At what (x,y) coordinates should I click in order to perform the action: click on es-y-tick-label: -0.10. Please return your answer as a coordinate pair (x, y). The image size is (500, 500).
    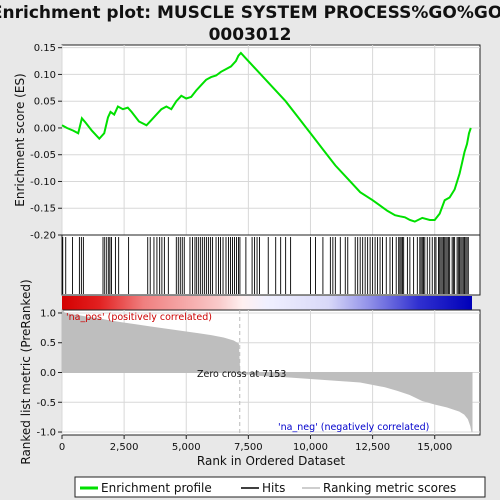
    Looking at the image, I should click on (43, 182).